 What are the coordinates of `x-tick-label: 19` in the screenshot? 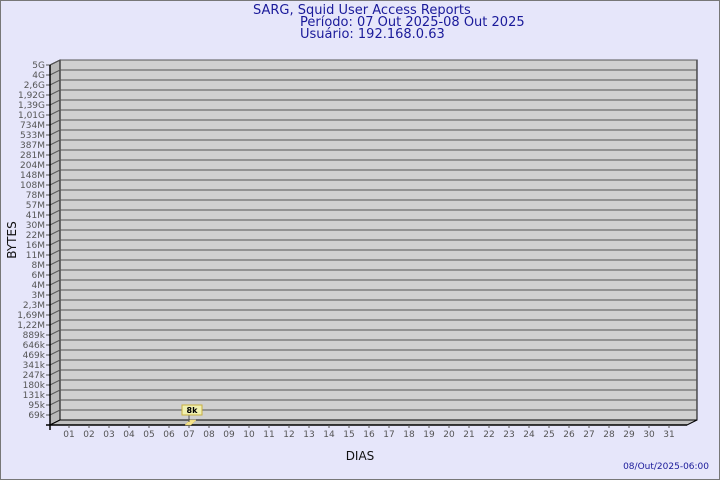 It's located at (429, 435).